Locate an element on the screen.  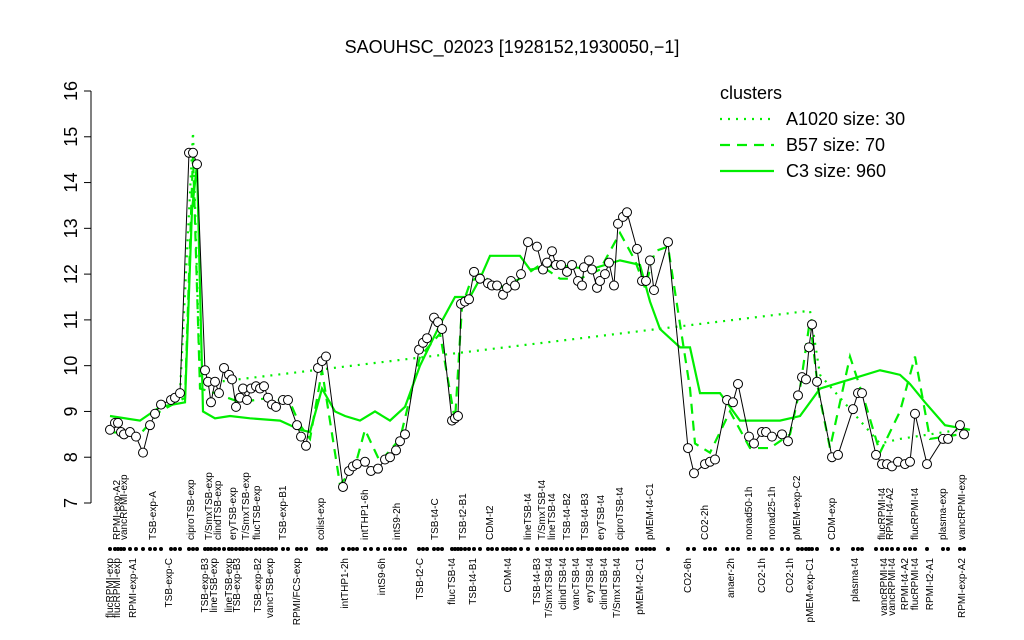
x-tick-label: clindTSB-t4 is located at coordinates (604, 584).